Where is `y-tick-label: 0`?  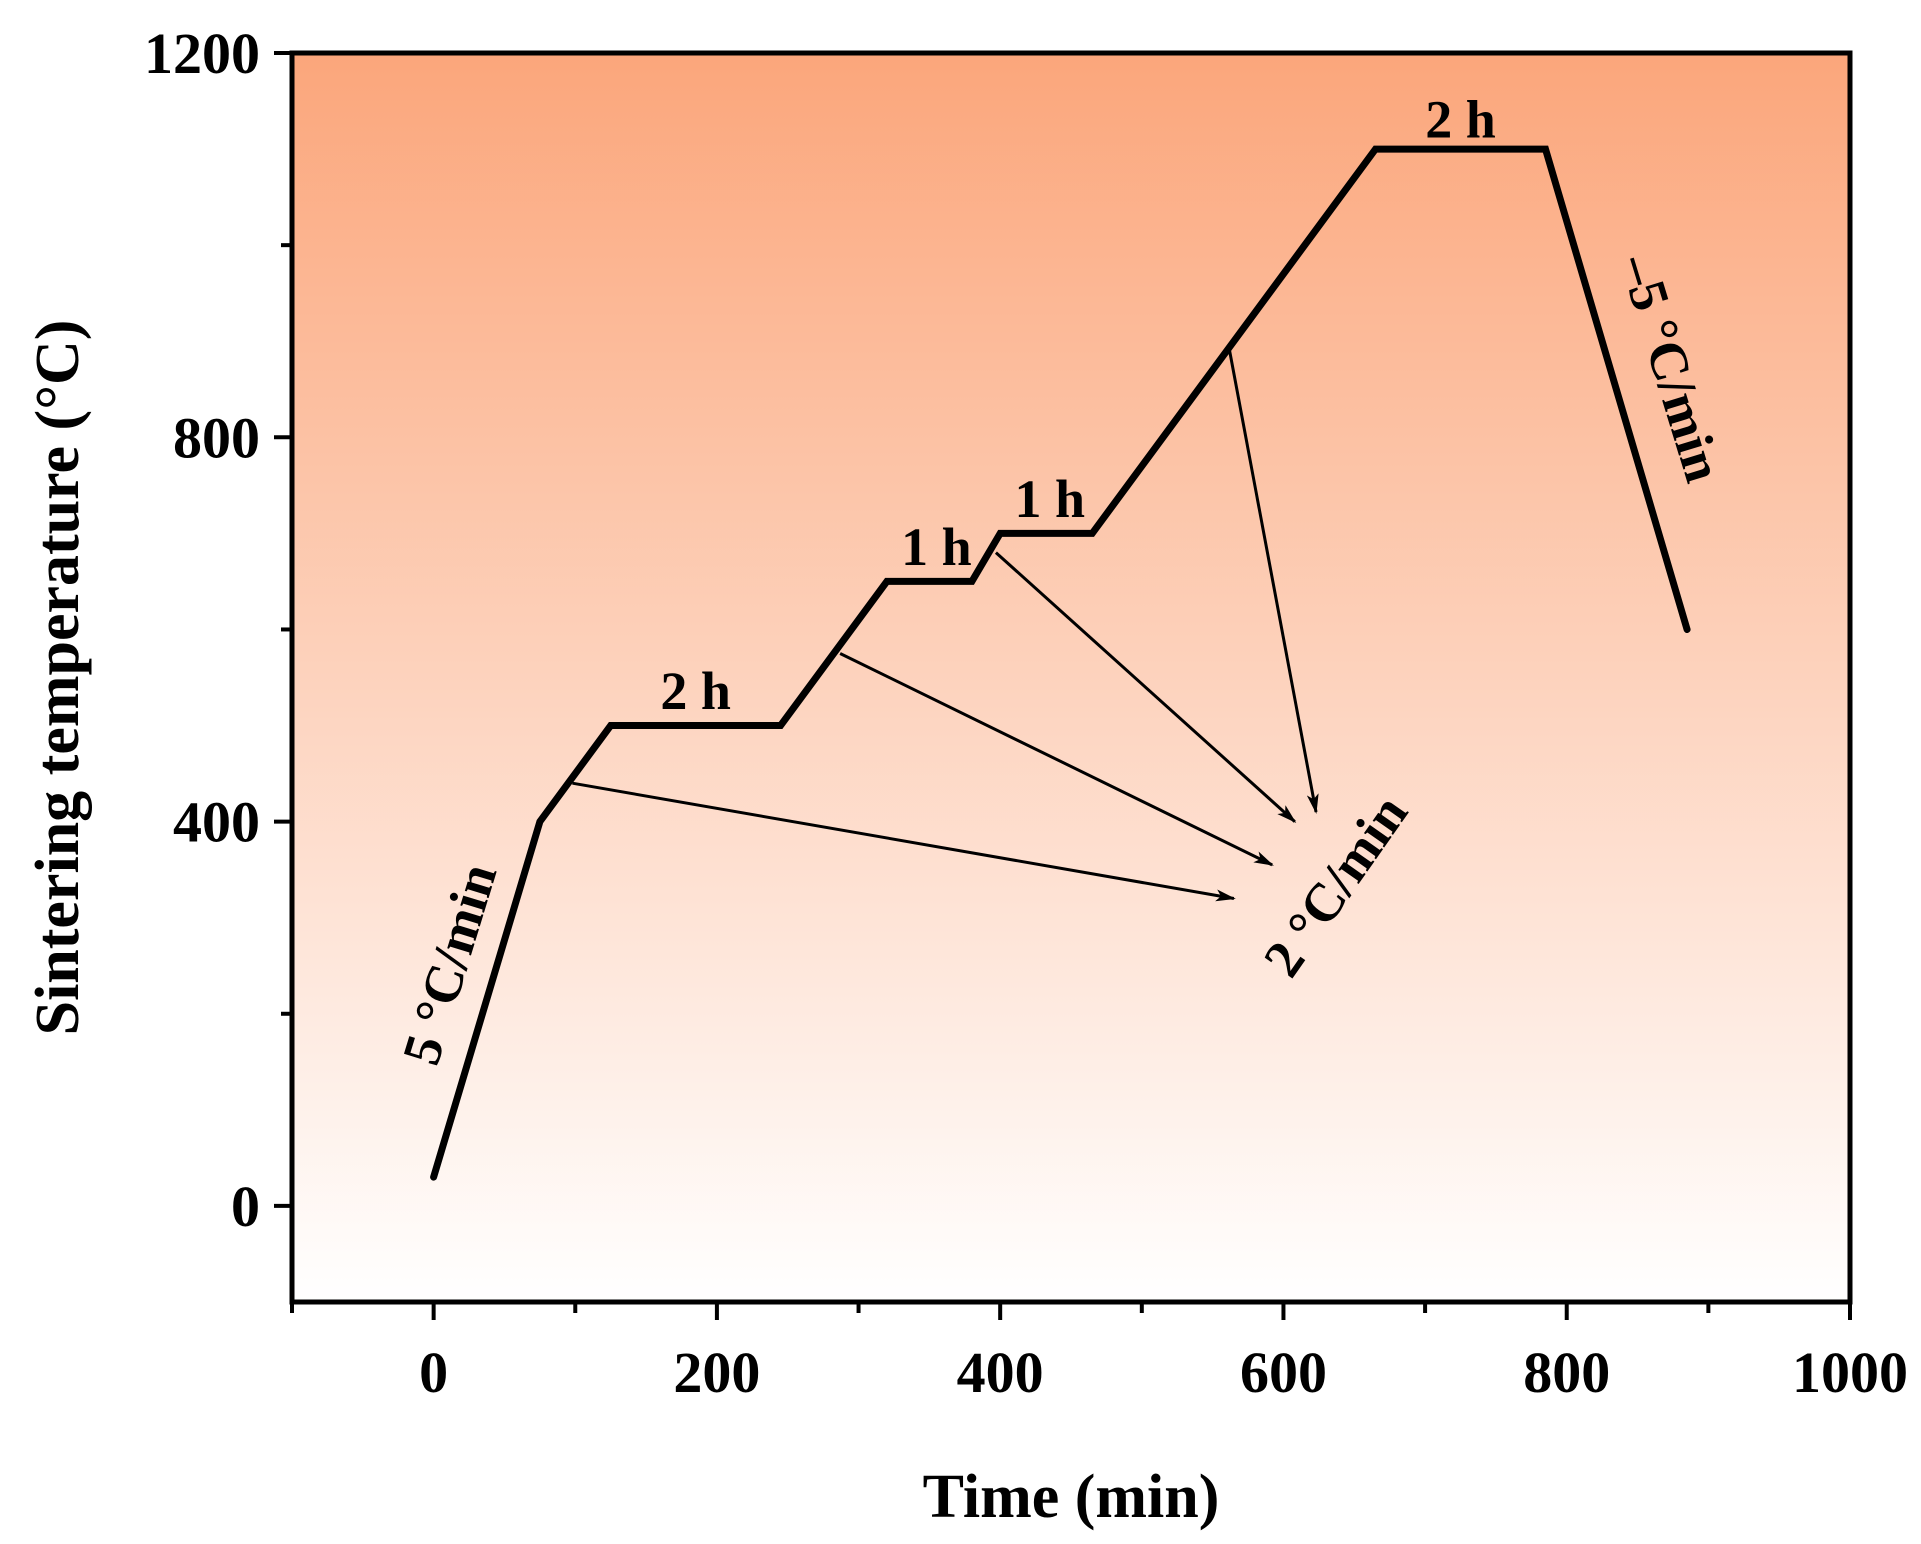 y-tick-label: 0 is located at coordinates (245, 1206).